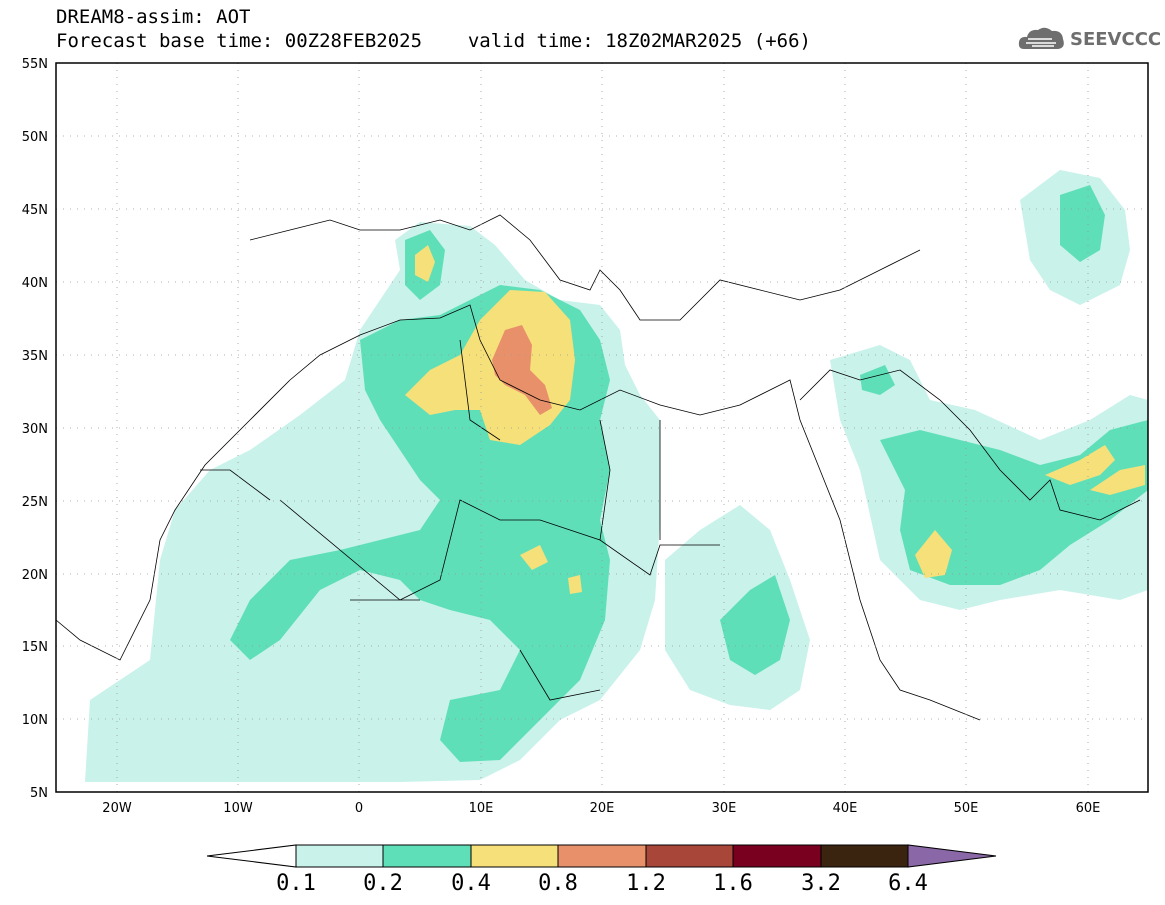 The width and height of the screenshot is (1165, 905). Describe the element at coordinates (952, 856) in the screenshot. I see `colorbar-high-arrow` at that location.